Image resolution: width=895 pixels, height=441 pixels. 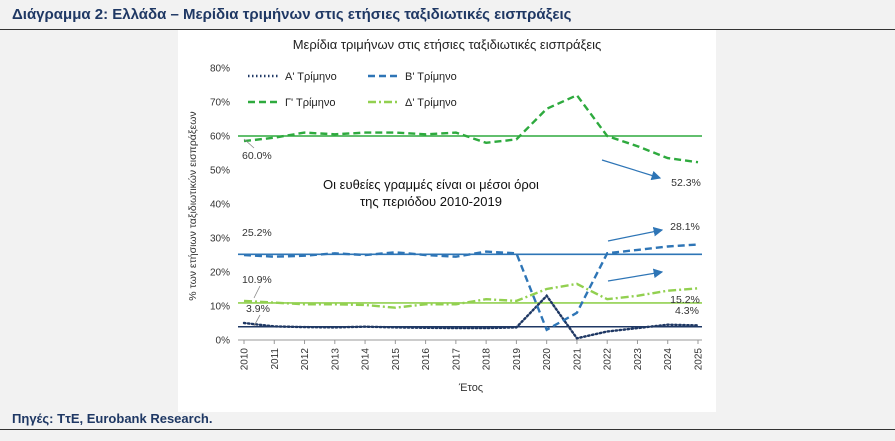 What do you see at coordinates (220, 69) in the screenshot?
I see `y-tick-label: 80%` at bounding box center [220, 69].